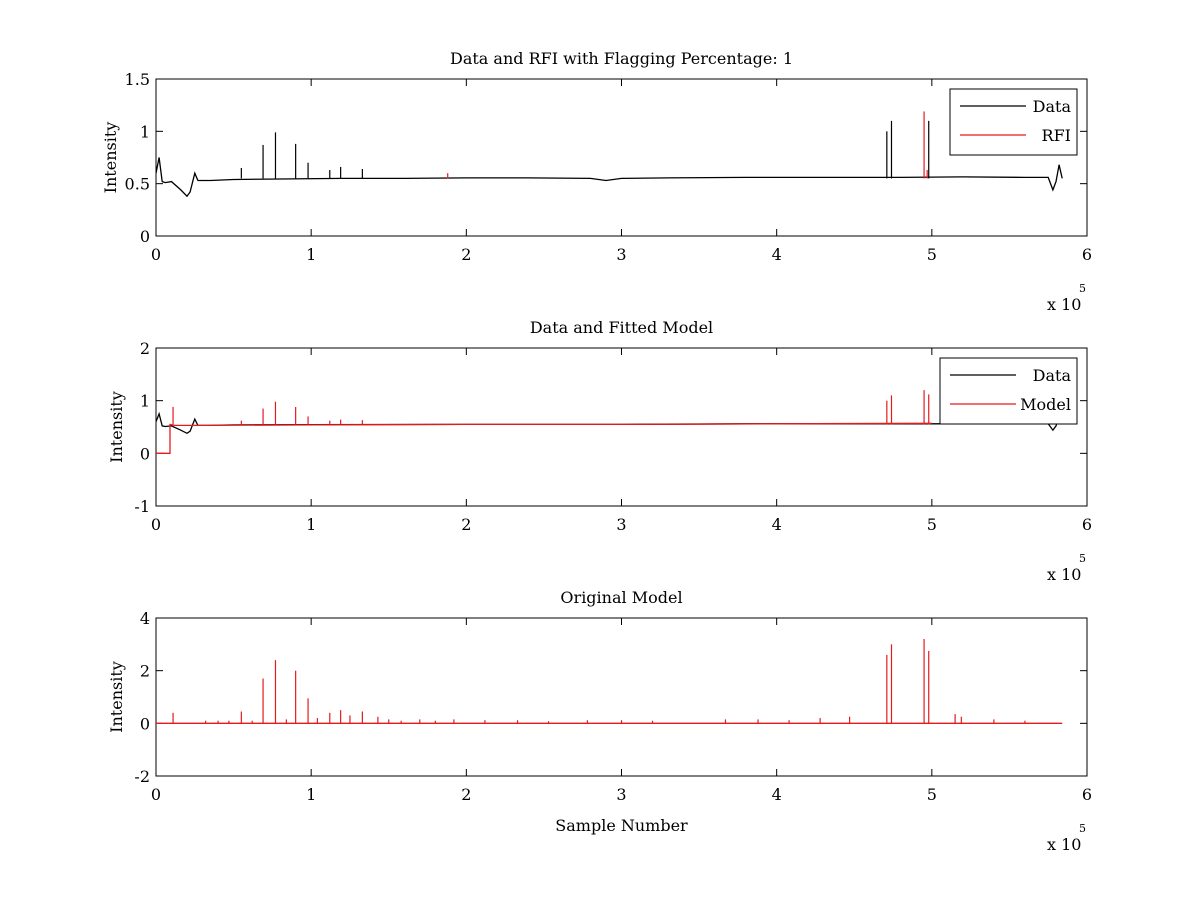 The width and height of the screenshot is (1200, 905). What do you see at coordinates (142, 506) in the screenshot?
I see `y-tick-label: -1` at bounding box center [142, 506].